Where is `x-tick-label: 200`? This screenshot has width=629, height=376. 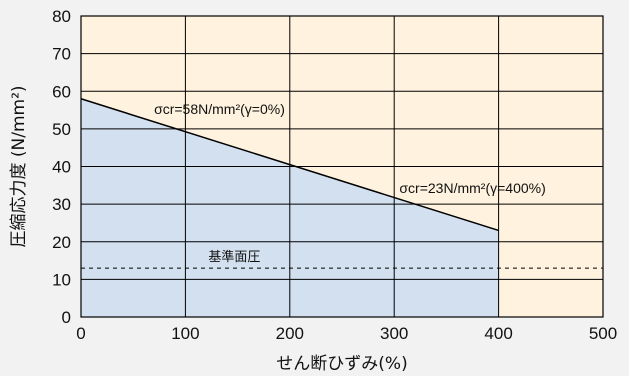 x-tick-label: 200 is located at coordinates (290, 333).